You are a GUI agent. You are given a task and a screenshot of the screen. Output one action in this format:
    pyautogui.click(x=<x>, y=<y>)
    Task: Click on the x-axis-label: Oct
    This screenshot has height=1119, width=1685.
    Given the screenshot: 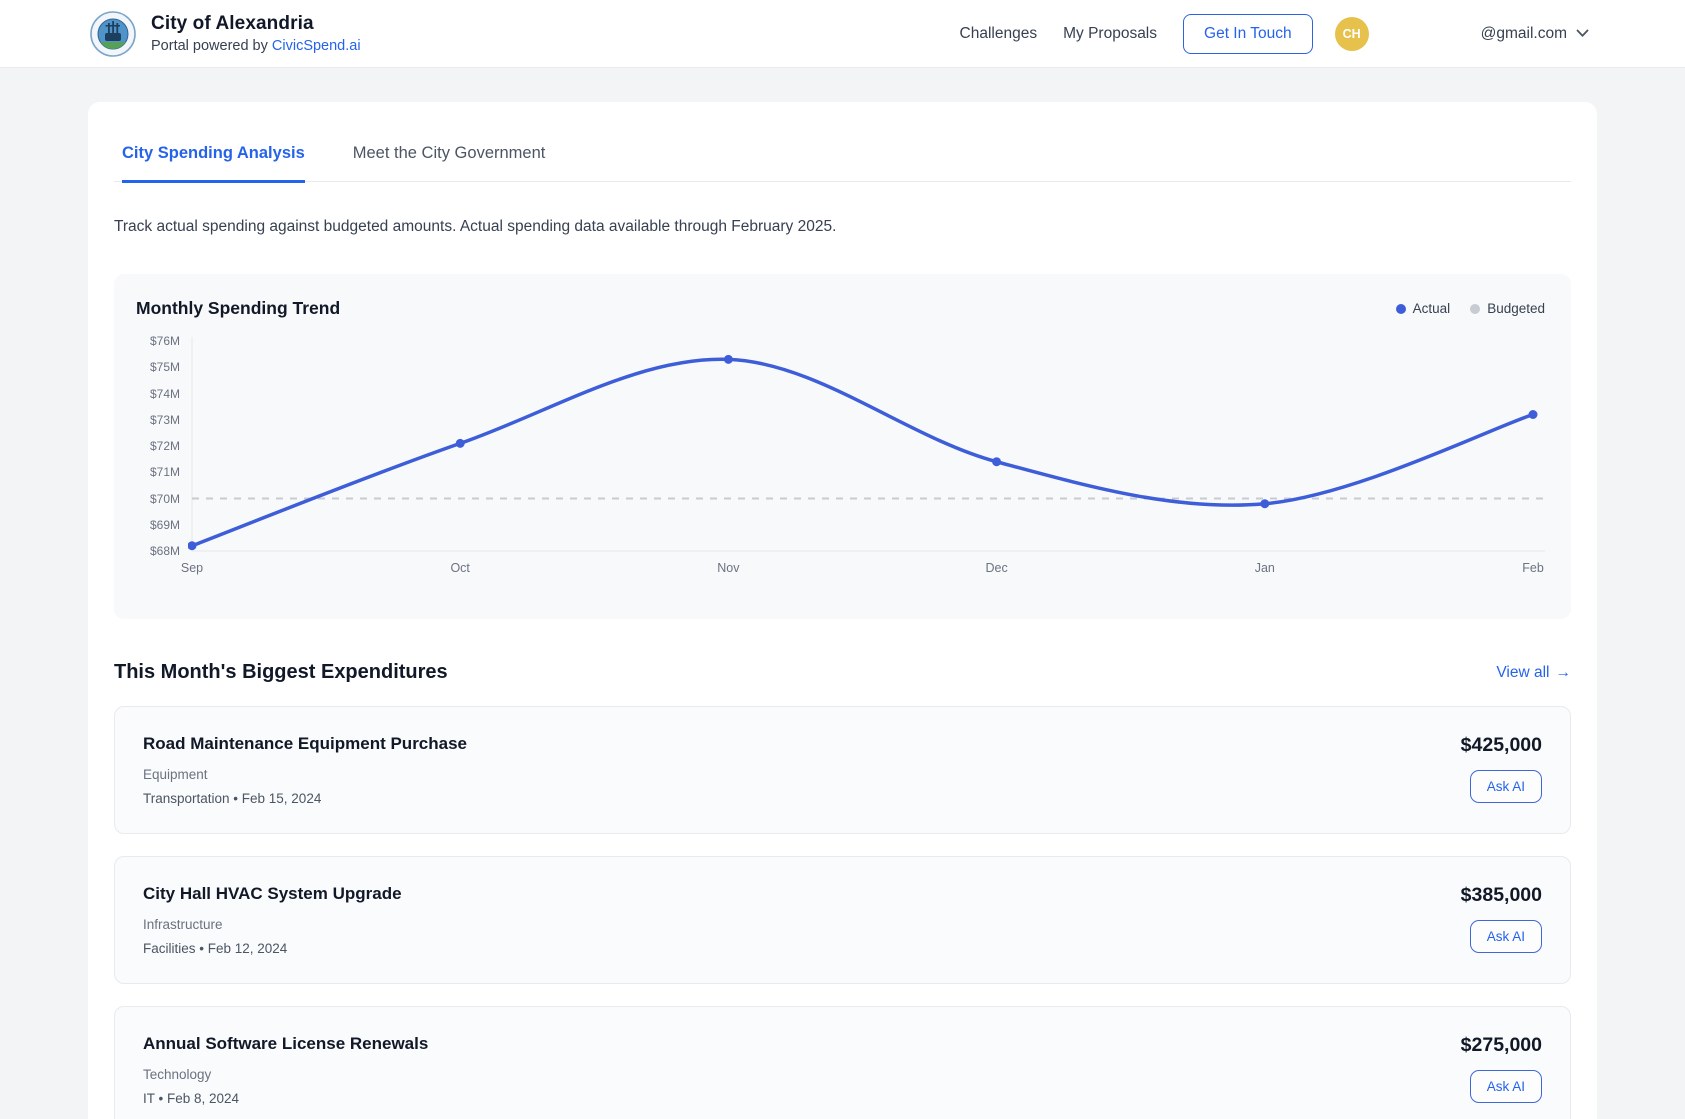 What is the action you would take?
    pyautogui.click(x=460, y=568)
    